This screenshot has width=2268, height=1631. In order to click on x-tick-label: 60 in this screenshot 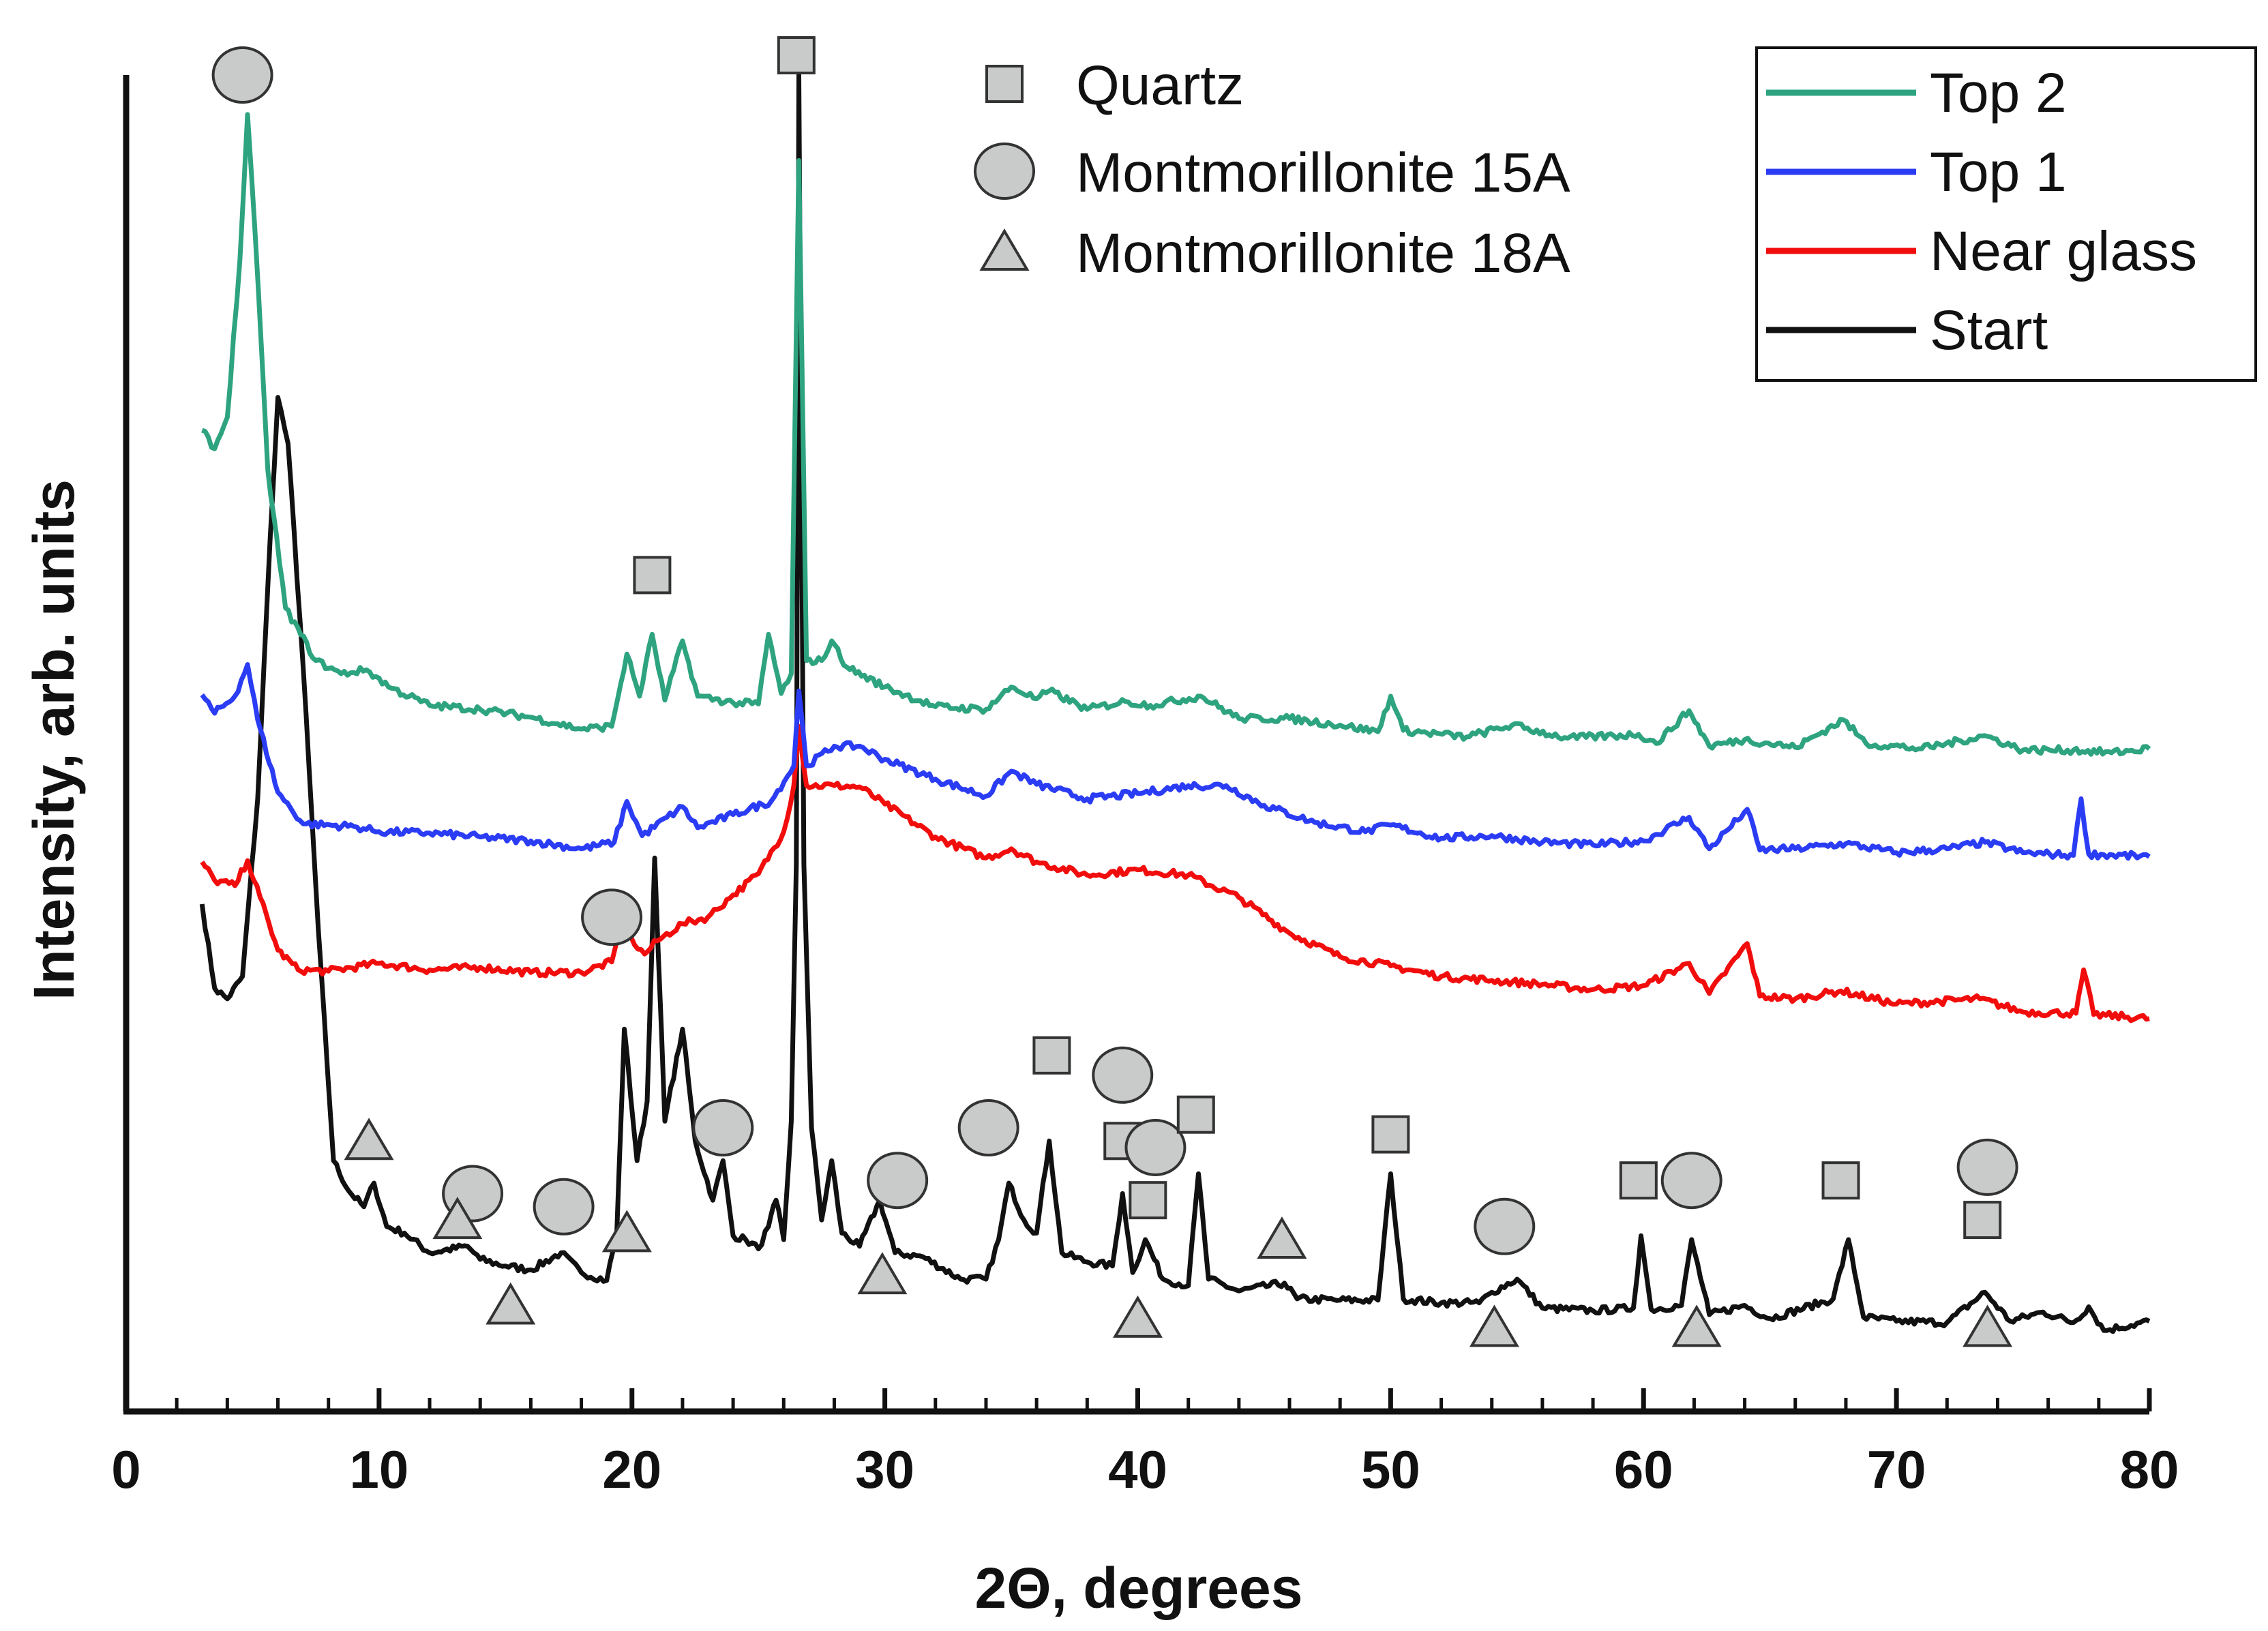, I will do `click(1643, 1469)`.